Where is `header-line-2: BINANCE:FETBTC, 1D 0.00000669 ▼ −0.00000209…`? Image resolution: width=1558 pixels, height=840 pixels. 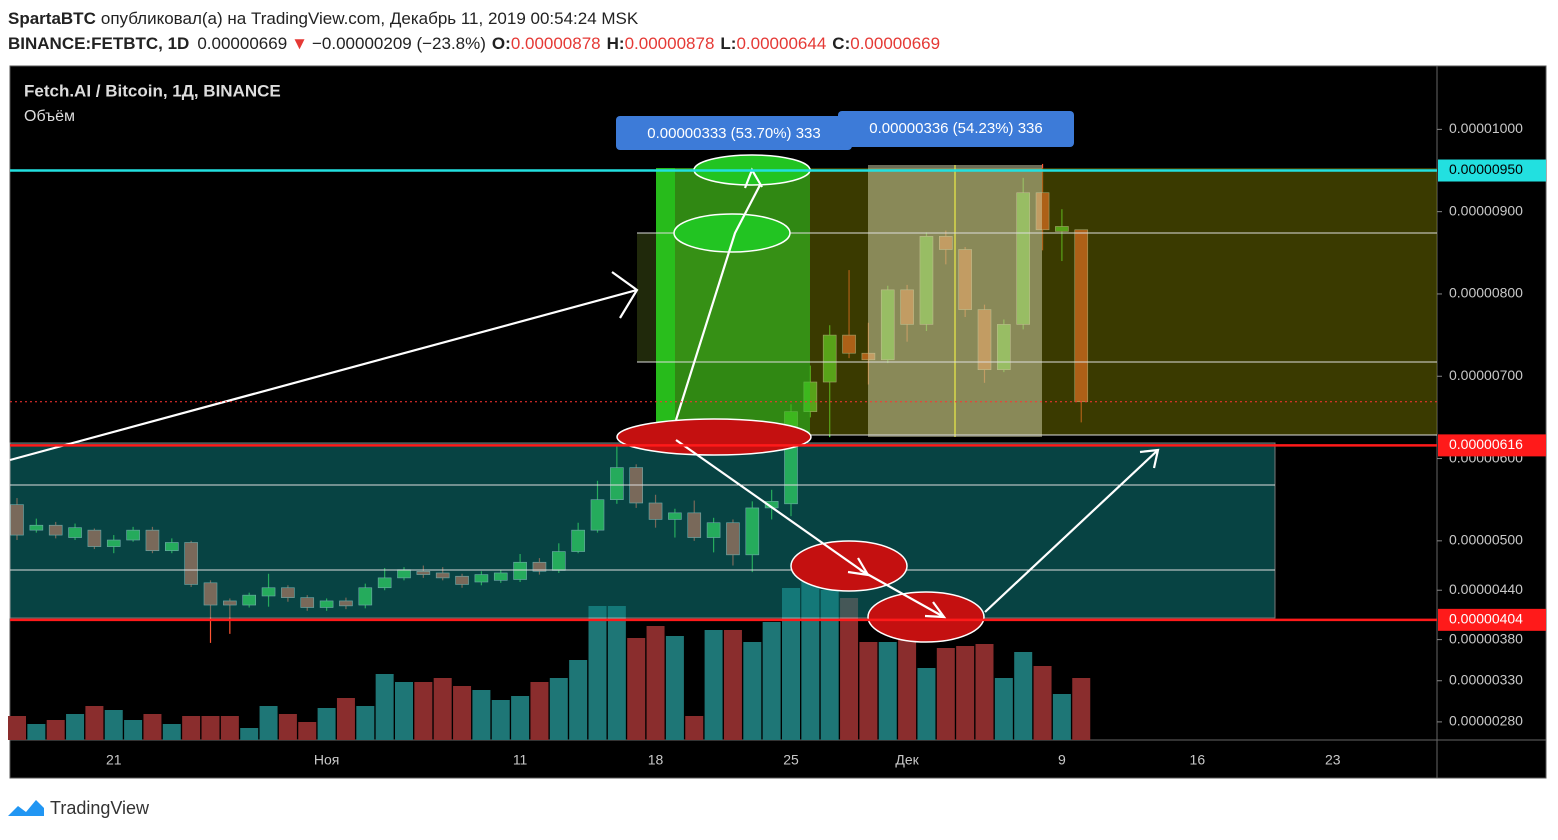 header-line-2: BINANCE:FETBTC, 1D 0.00000669 ▼ −0.00000209… is located at coordinates (474, 43).